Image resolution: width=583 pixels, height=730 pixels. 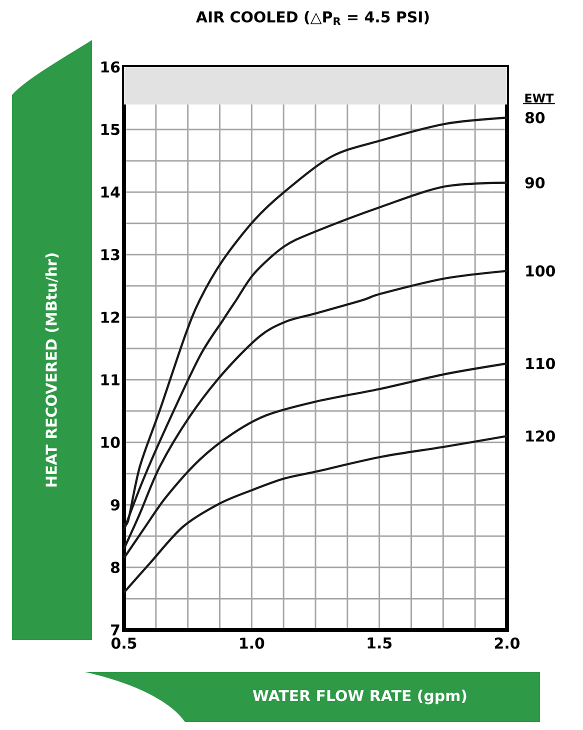 What do you see at coordinates (110, 442) in the screenshot?
I see `y-tick-label: 10` at bounding box center [110, 442].